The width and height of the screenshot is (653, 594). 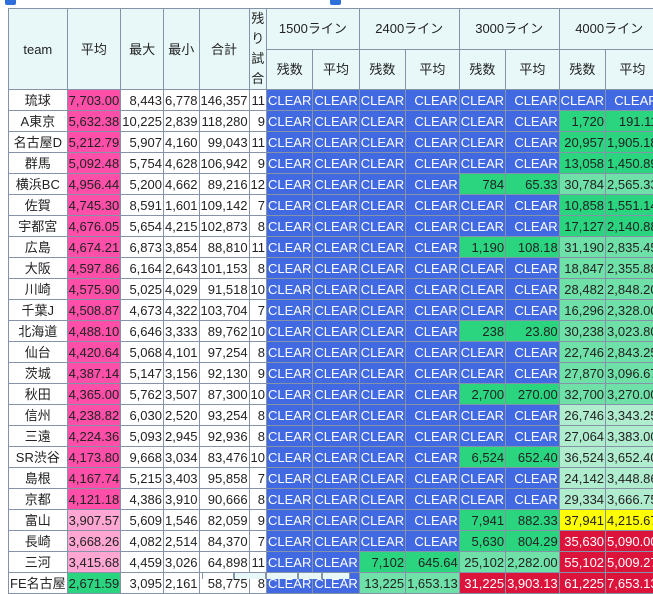 What do you see at coordinates (142, 163) in the screenshot?
I see `max-cell: 5,754` at bounding box center [142, 163].